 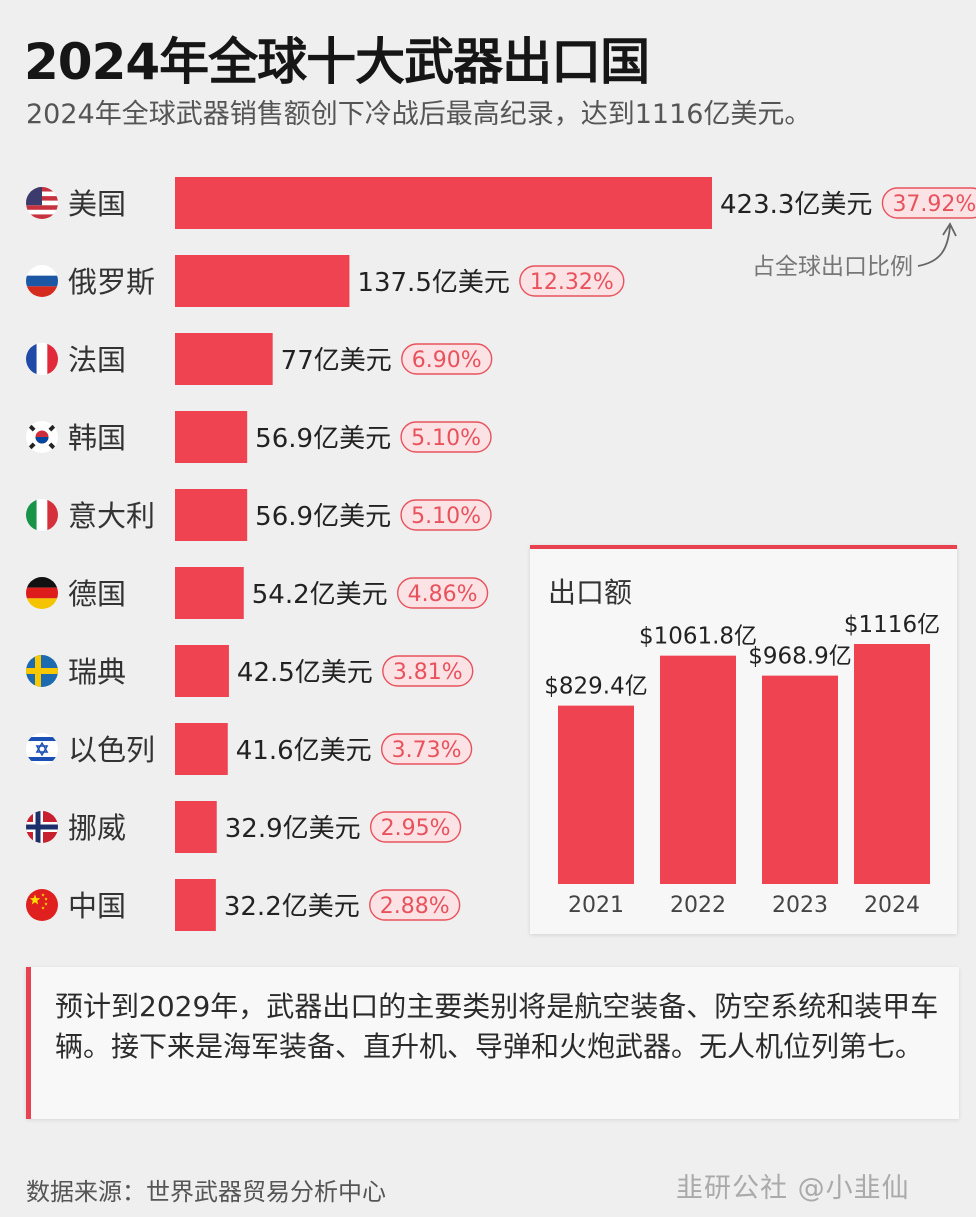 I want to click on germany-flag-icon, so click(x=42, y=593).